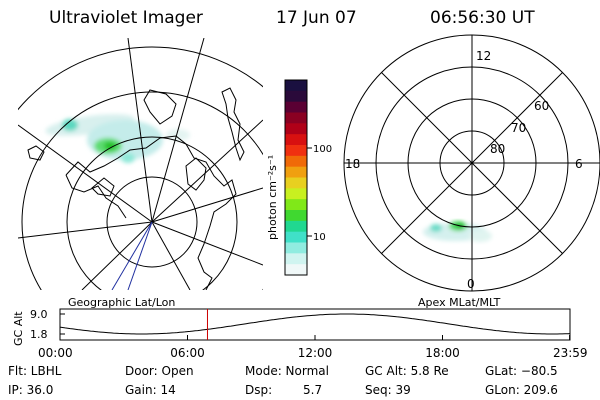 The width and height of the screenshot is (600, 400). I want to click on gc-alt-status: GC Alt: 5.8 Re, so click(407, 371).